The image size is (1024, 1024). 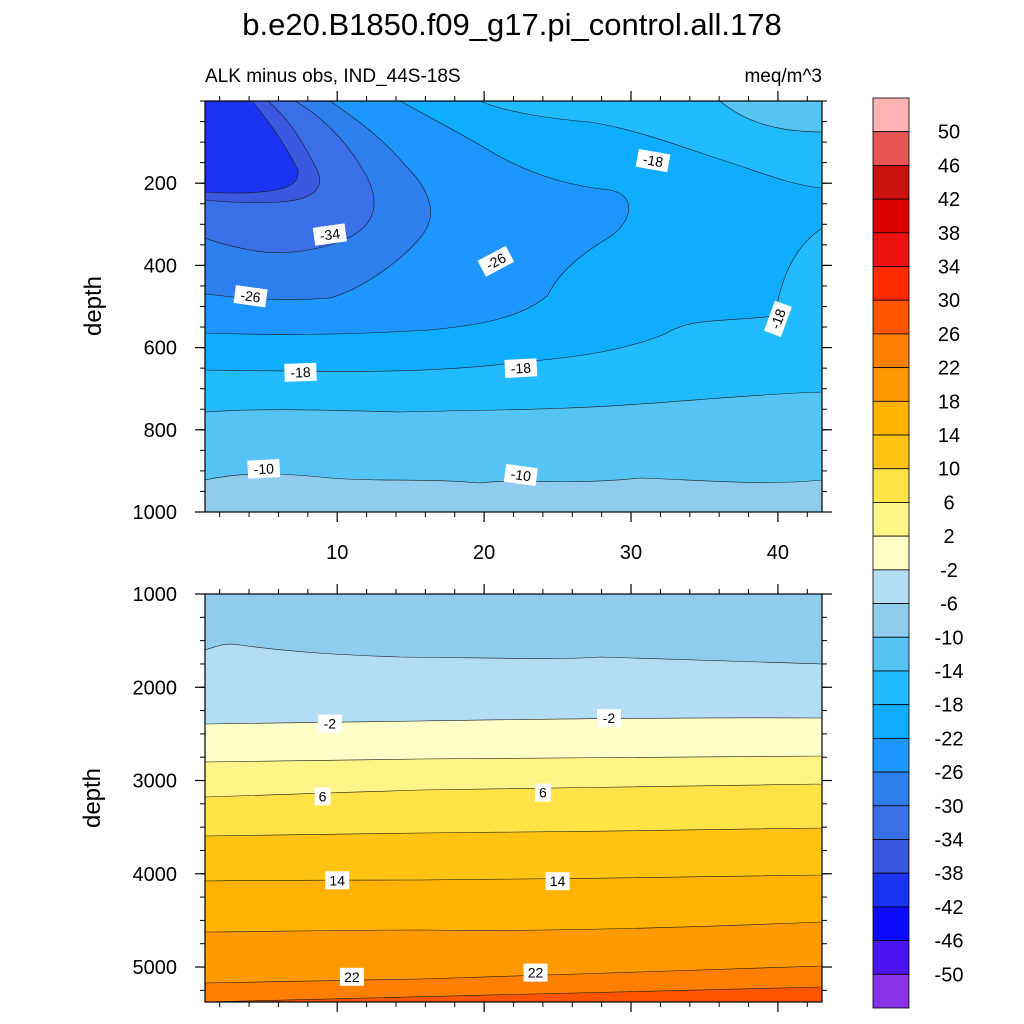 What do you see at coordinates (484, 553) in the screenshot?
I see `x-tick-label: 20` at bounding box center [484, 553].